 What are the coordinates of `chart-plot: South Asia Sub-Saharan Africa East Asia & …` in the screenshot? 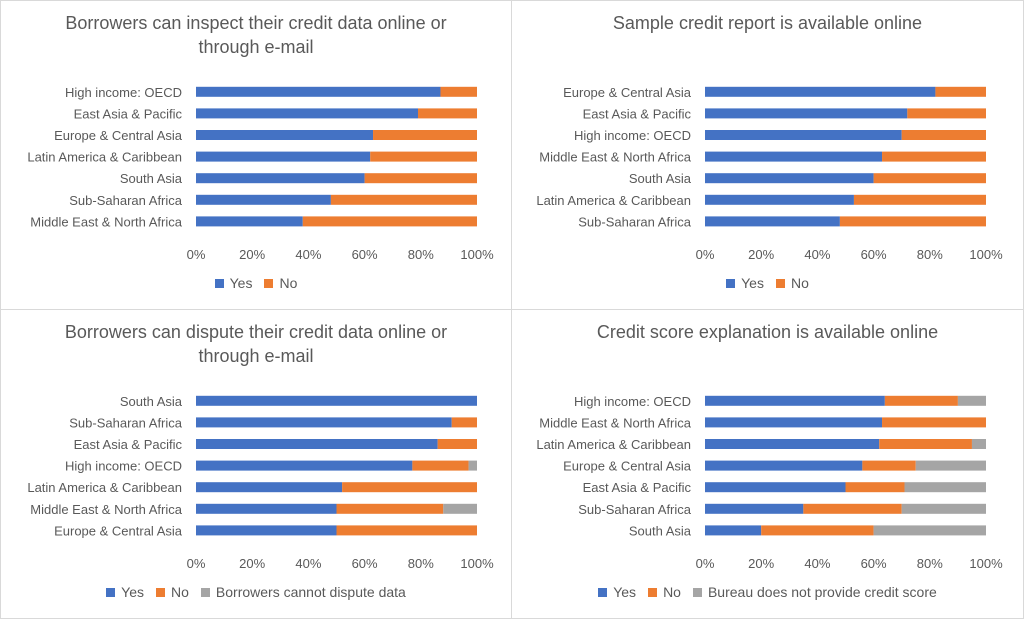 It's located at (260, 482).